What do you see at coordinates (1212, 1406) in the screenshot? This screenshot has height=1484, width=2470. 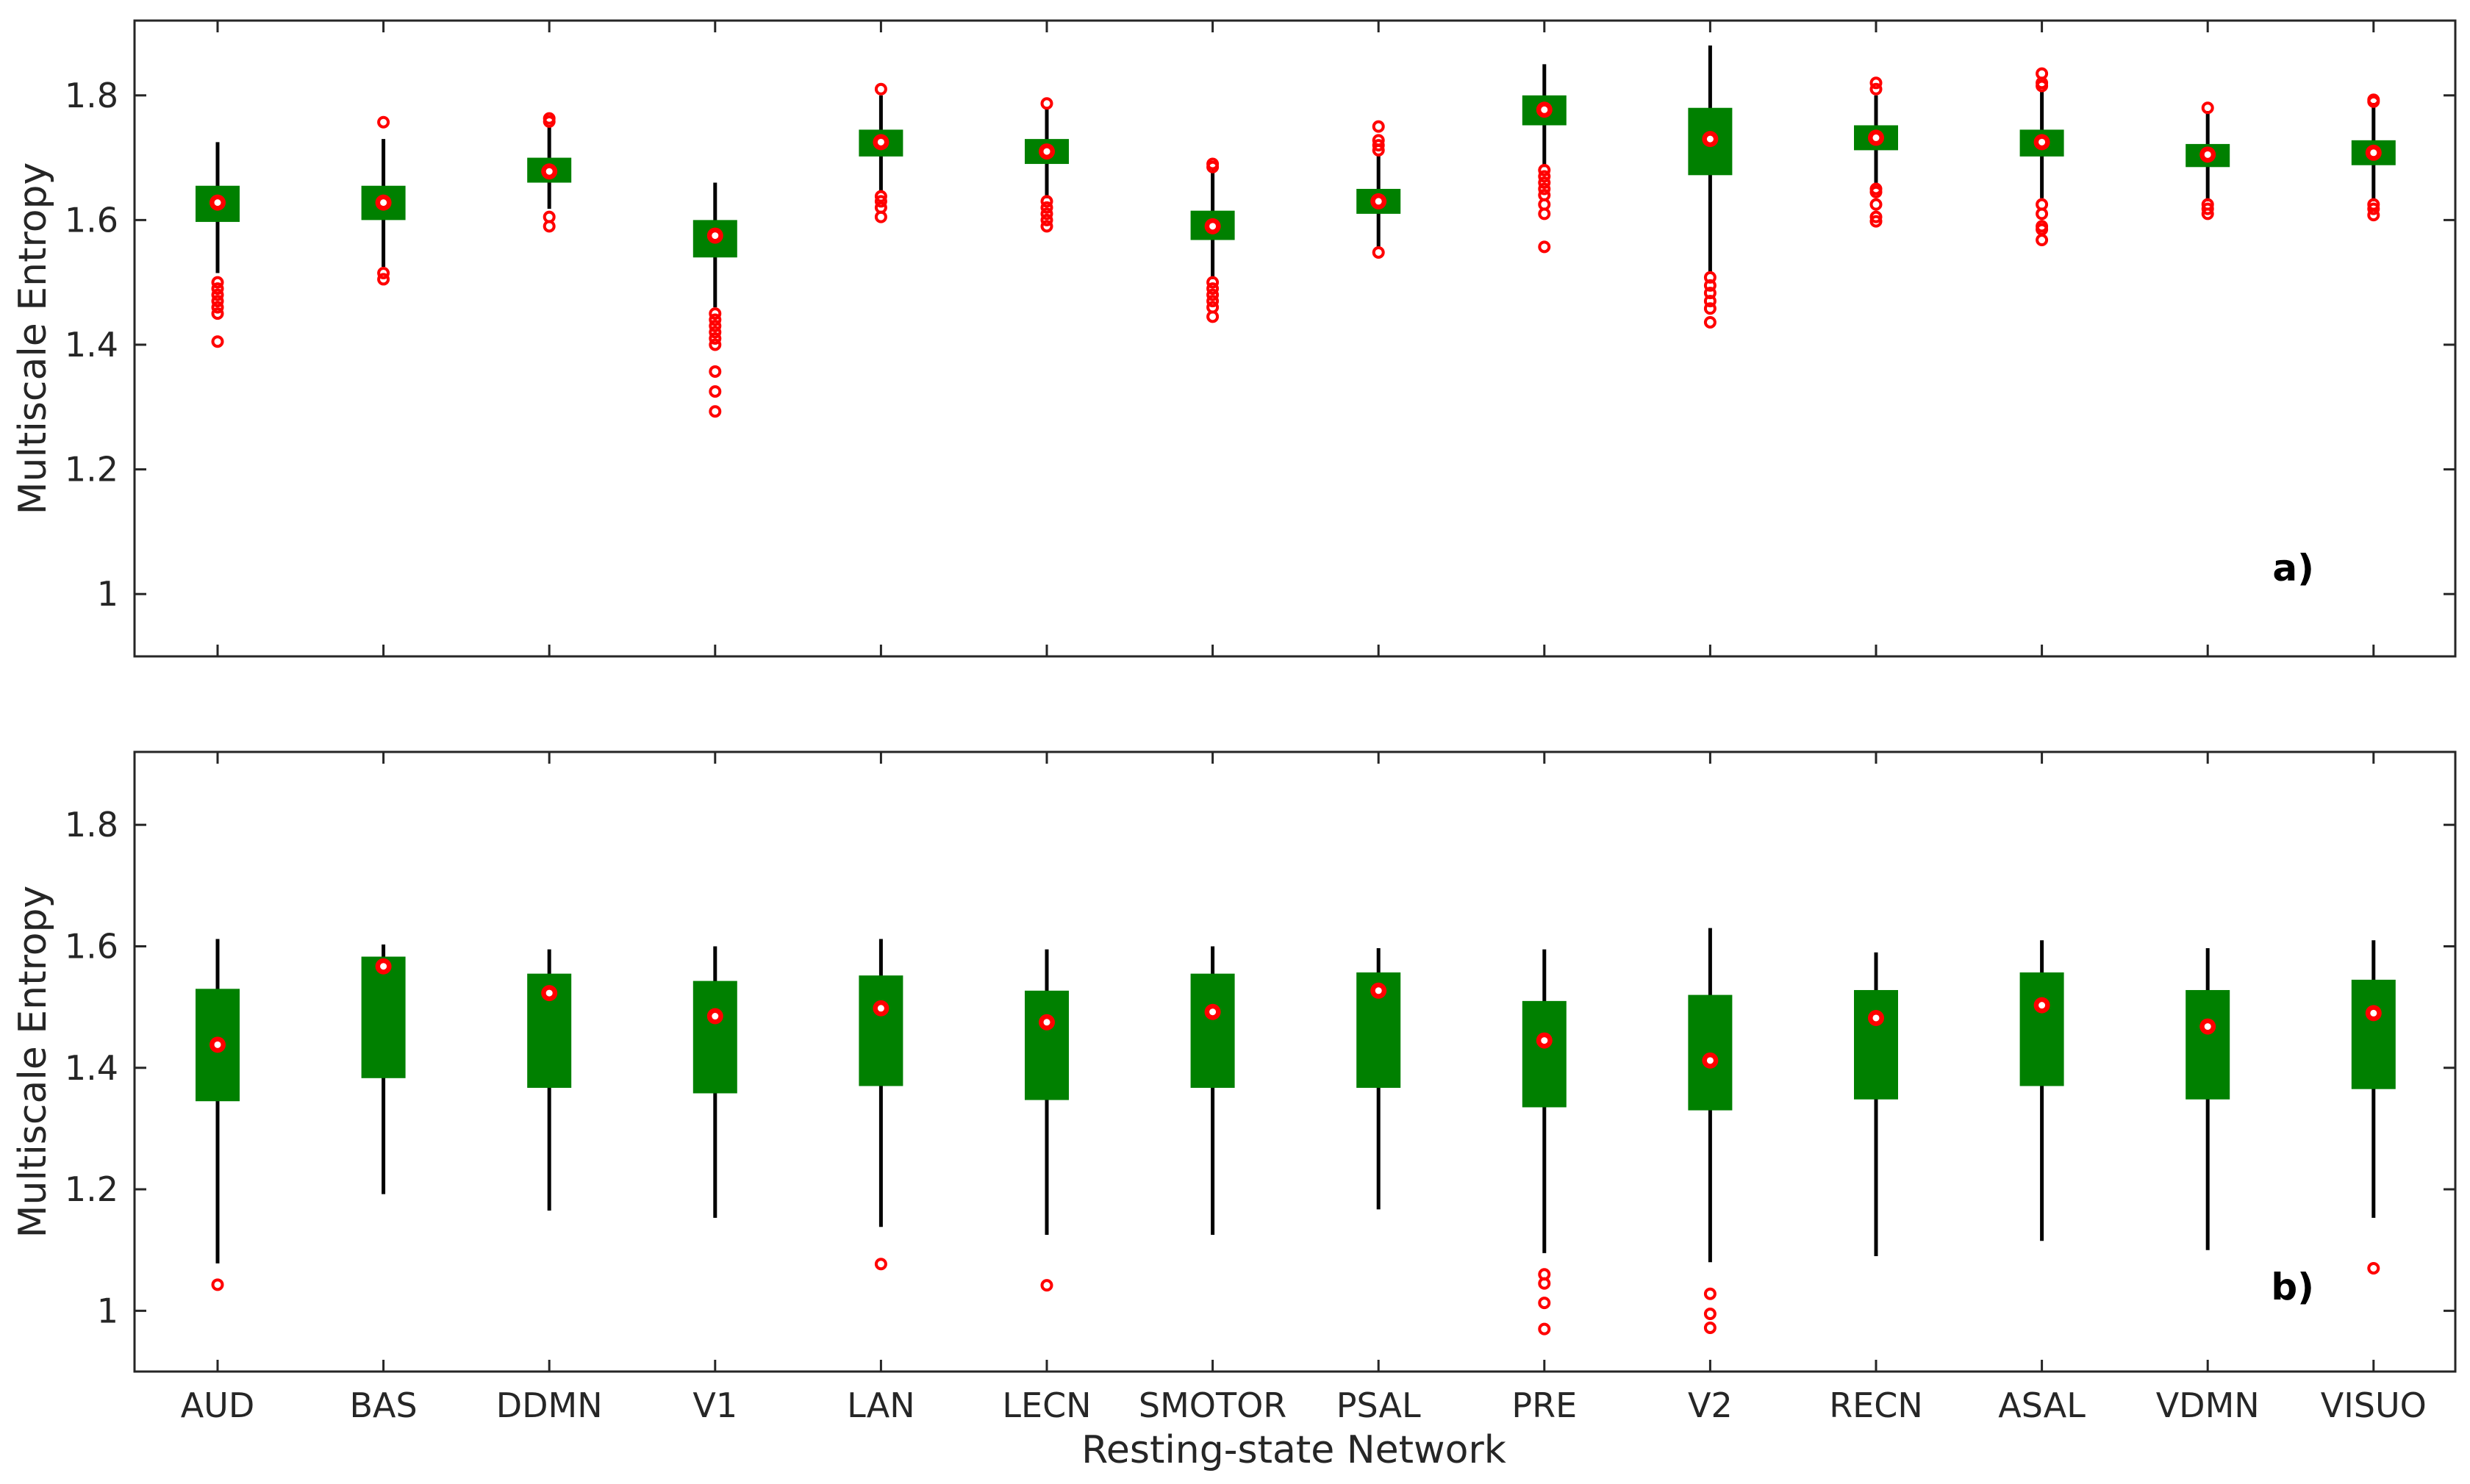 I see `x-tick-label: SMOTOR` at bounding box center [1212, 1406].